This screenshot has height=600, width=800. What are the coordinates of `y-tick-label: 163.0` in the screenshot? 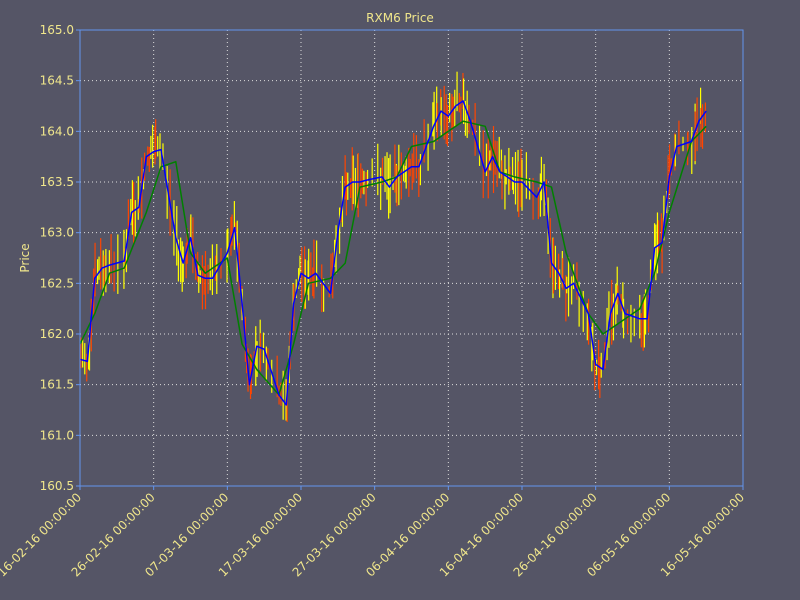 It's located at (57, 233).